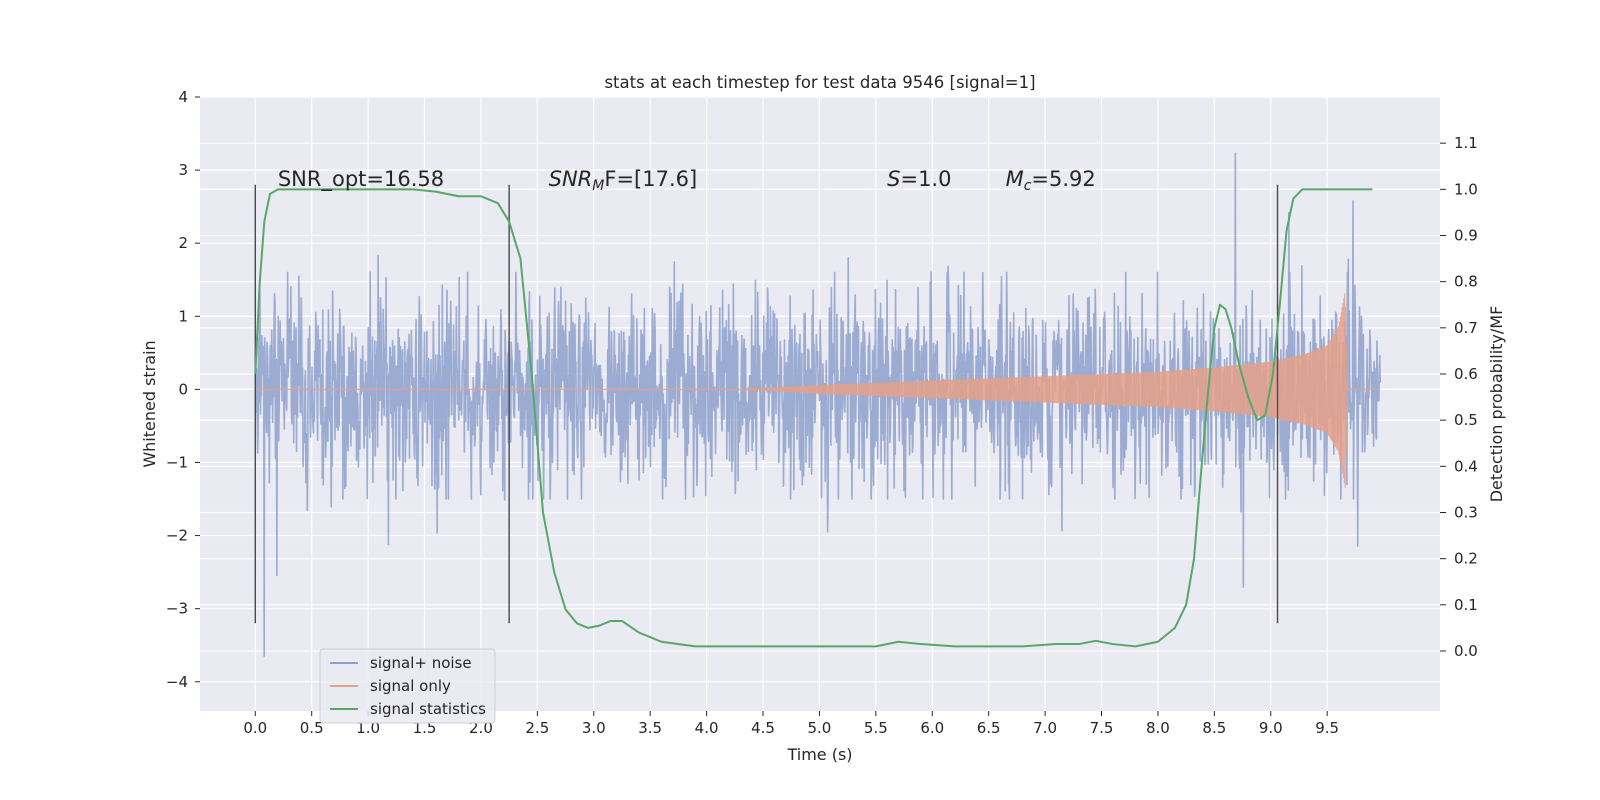 This screenshot has width=1600, height=800. Describe the element at coordinates (876, 728) in the screenshot. I see `x-tick-label: 5.5` at that location.